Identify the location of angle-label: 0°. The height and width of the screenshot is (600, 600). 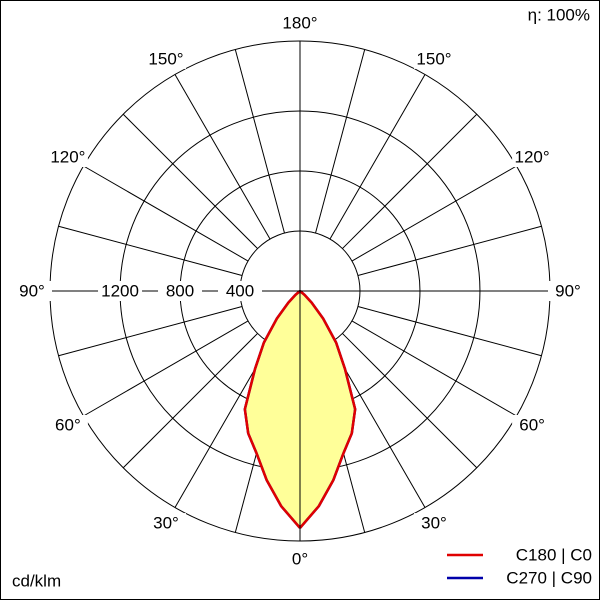
(300, 558).